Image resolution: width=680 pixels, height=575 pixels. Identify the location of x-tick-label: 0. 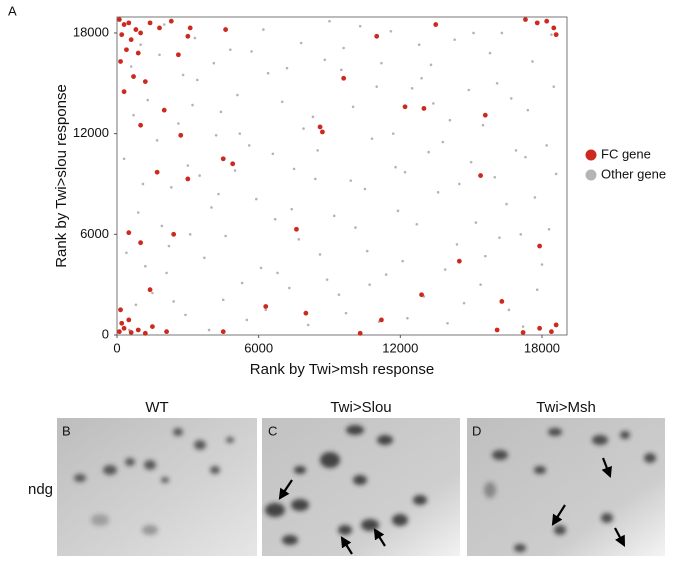
(116, 347).